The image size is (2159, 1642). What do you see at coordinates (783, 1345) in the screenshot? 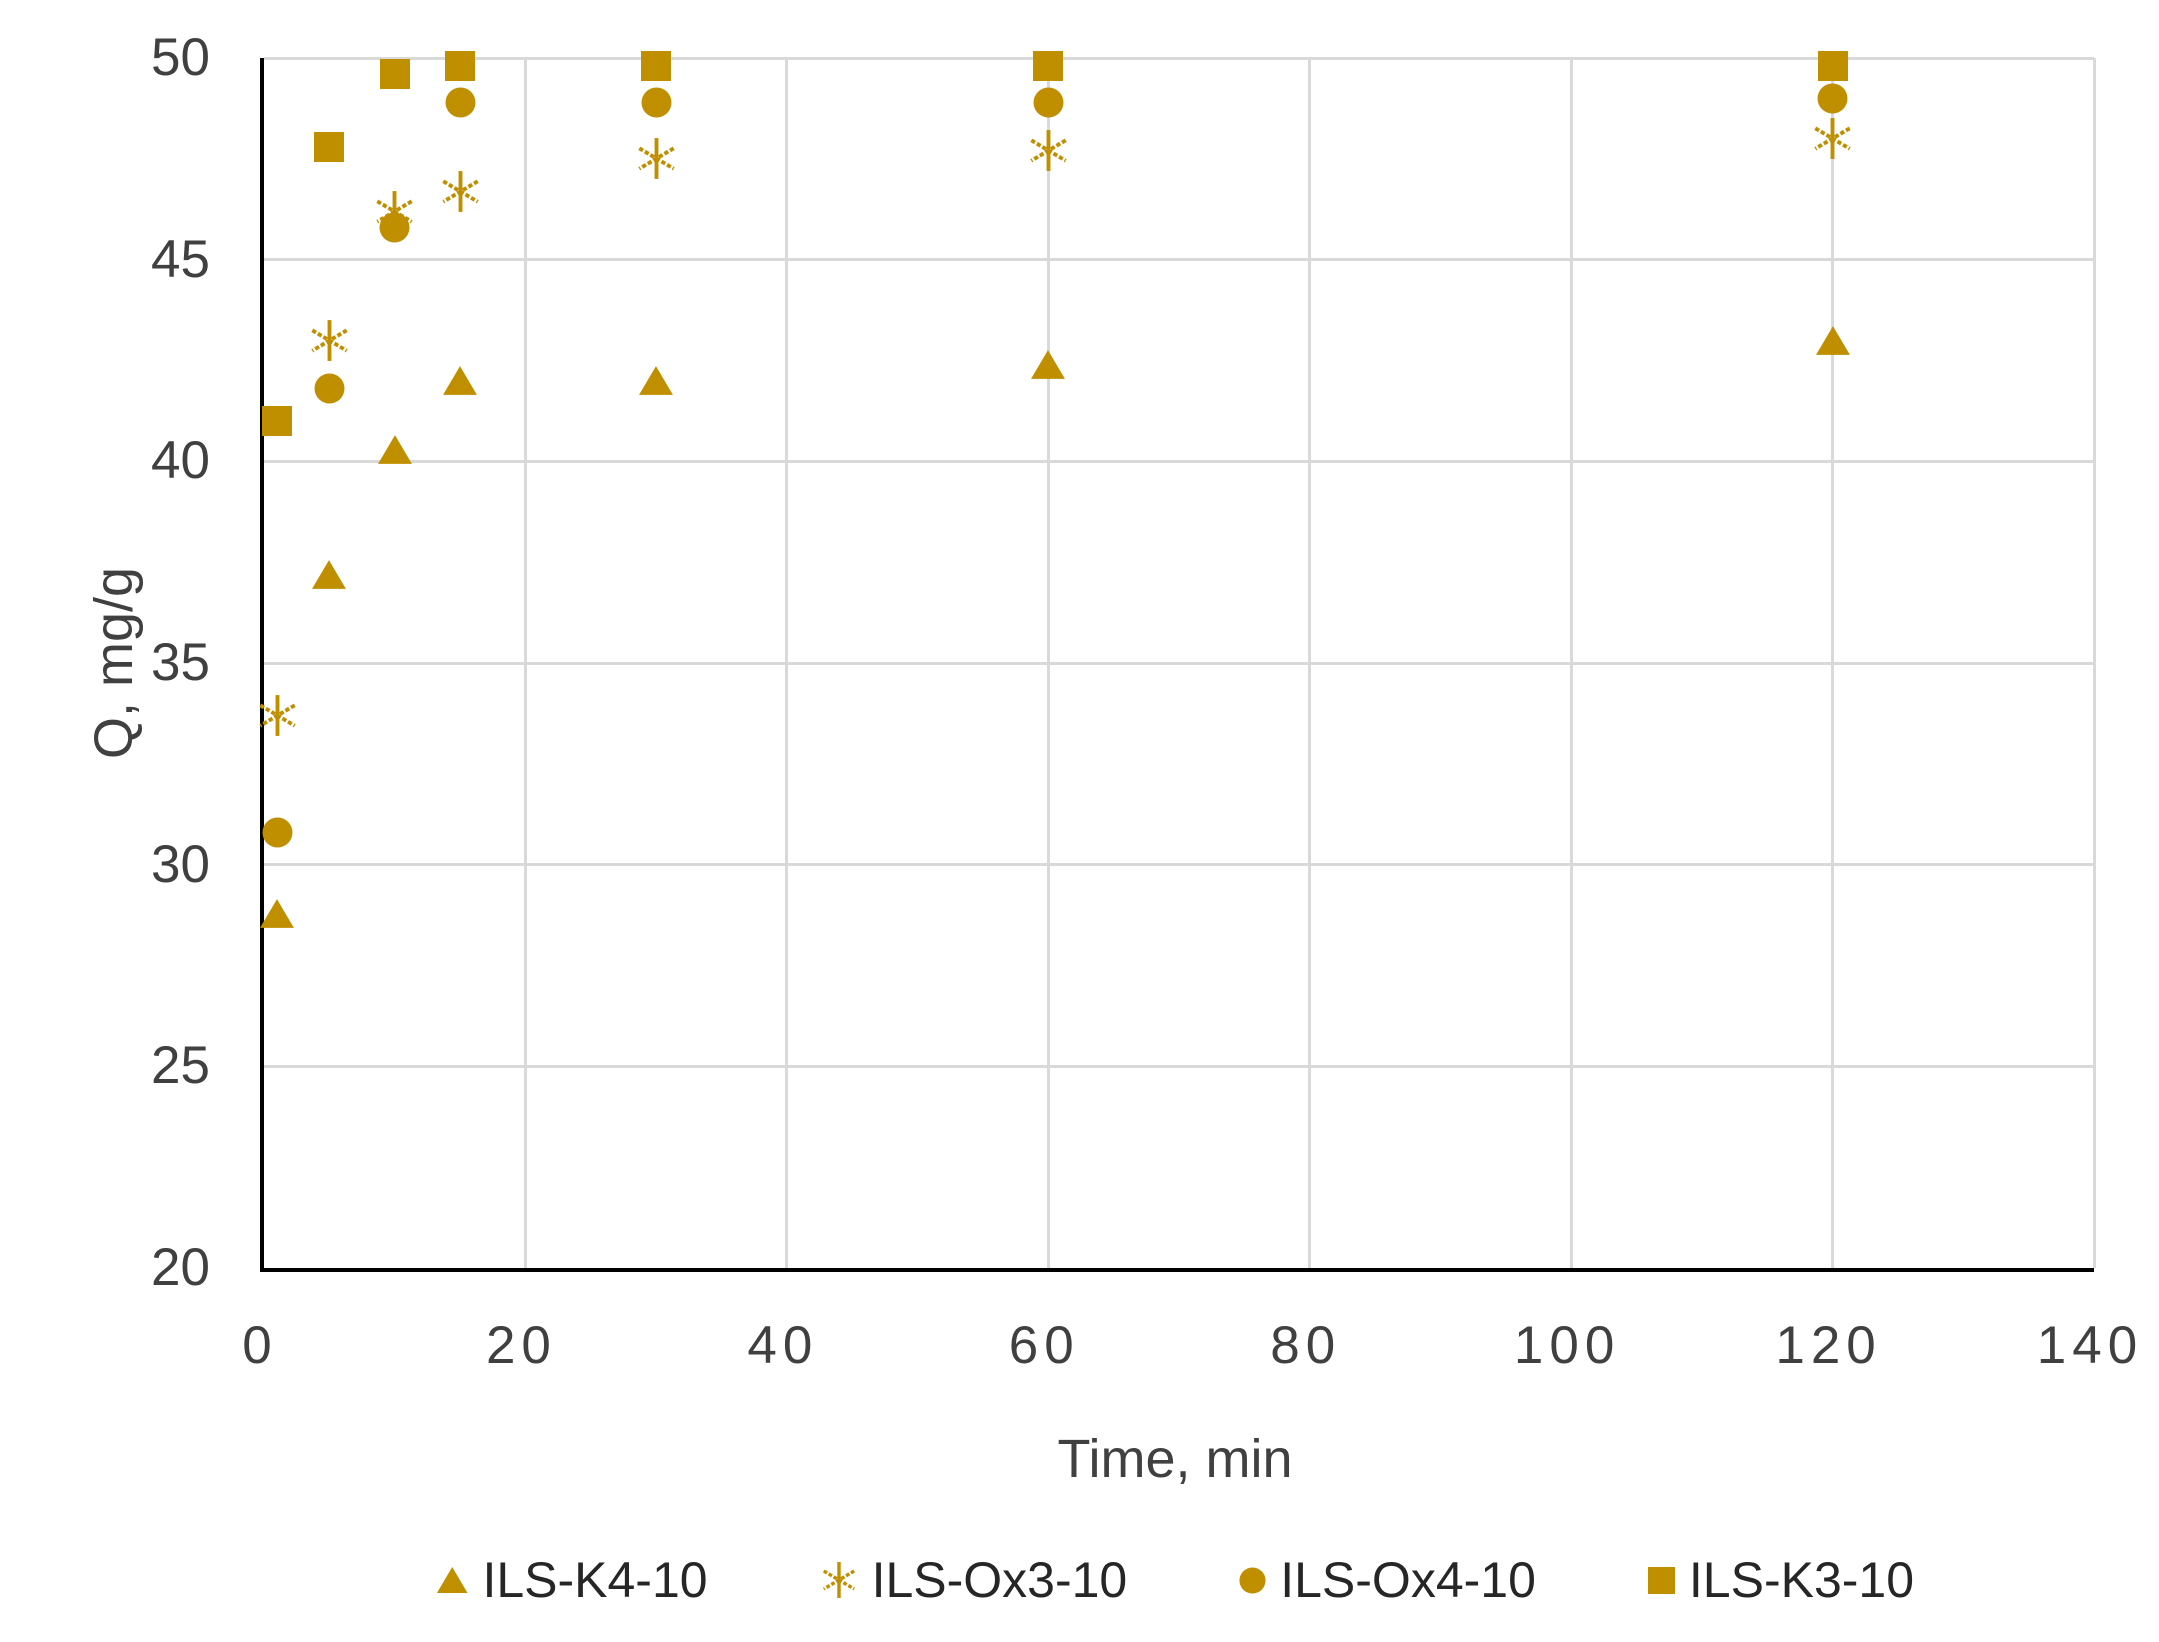
I see `x-tick-label: 40` at bounding box center [783, 1345].